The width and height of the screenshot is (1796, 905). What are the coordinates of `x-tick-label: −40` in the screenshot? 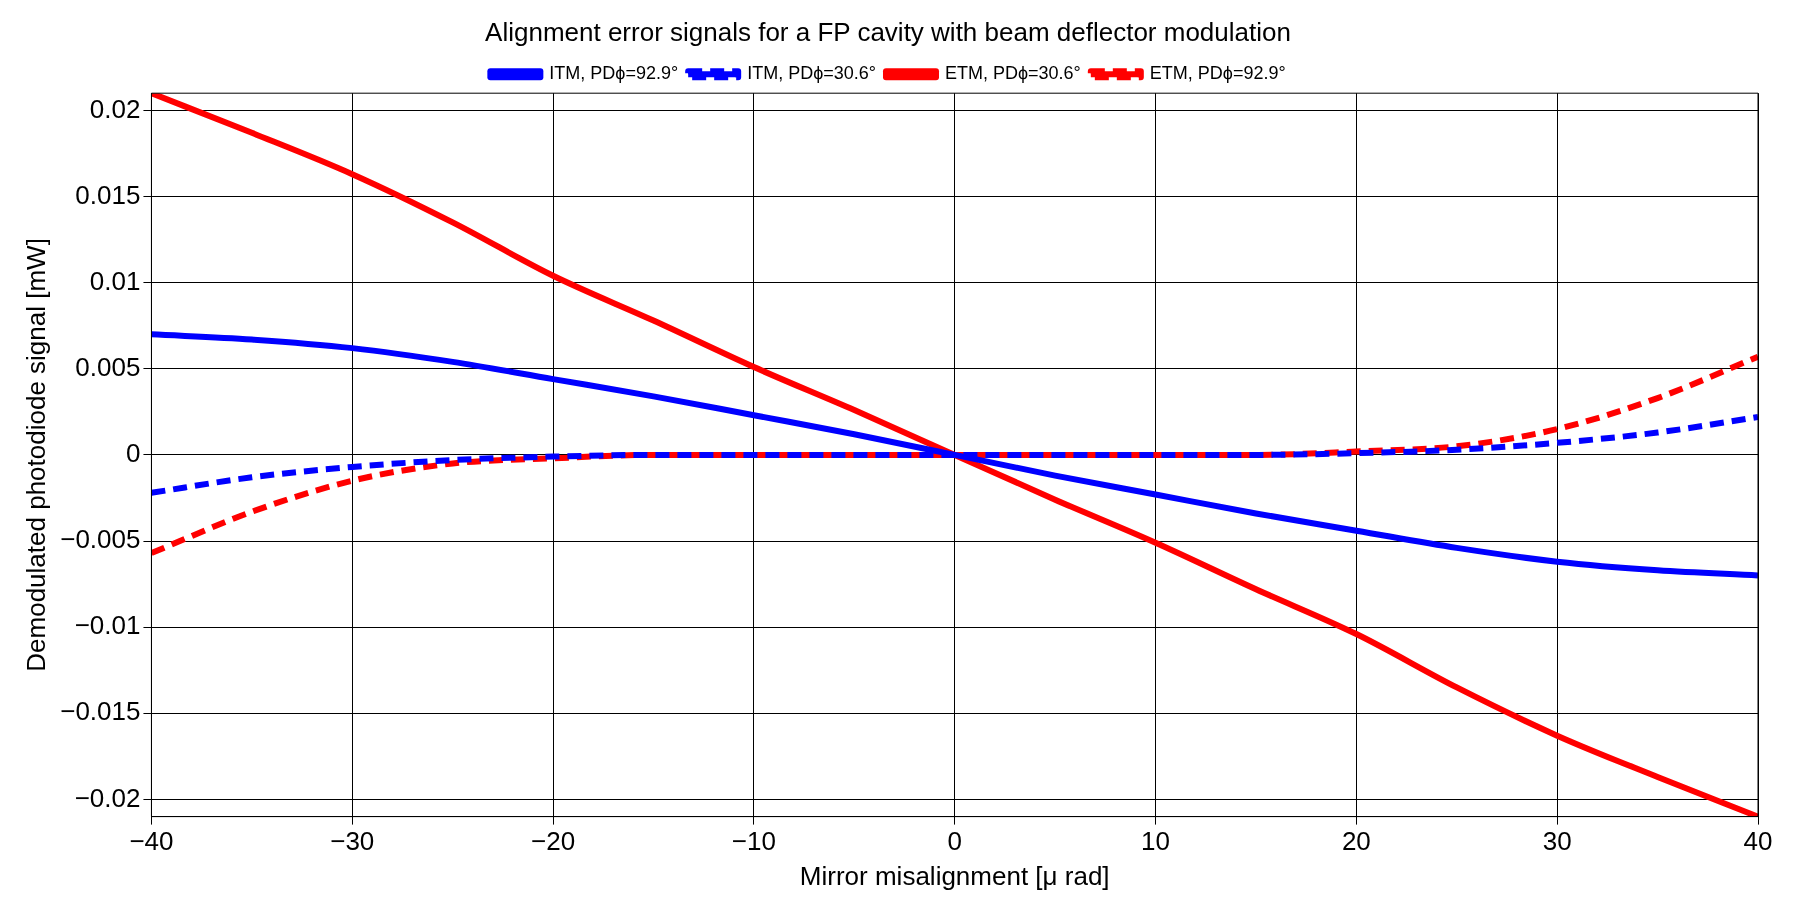 It's located at (151, 841).